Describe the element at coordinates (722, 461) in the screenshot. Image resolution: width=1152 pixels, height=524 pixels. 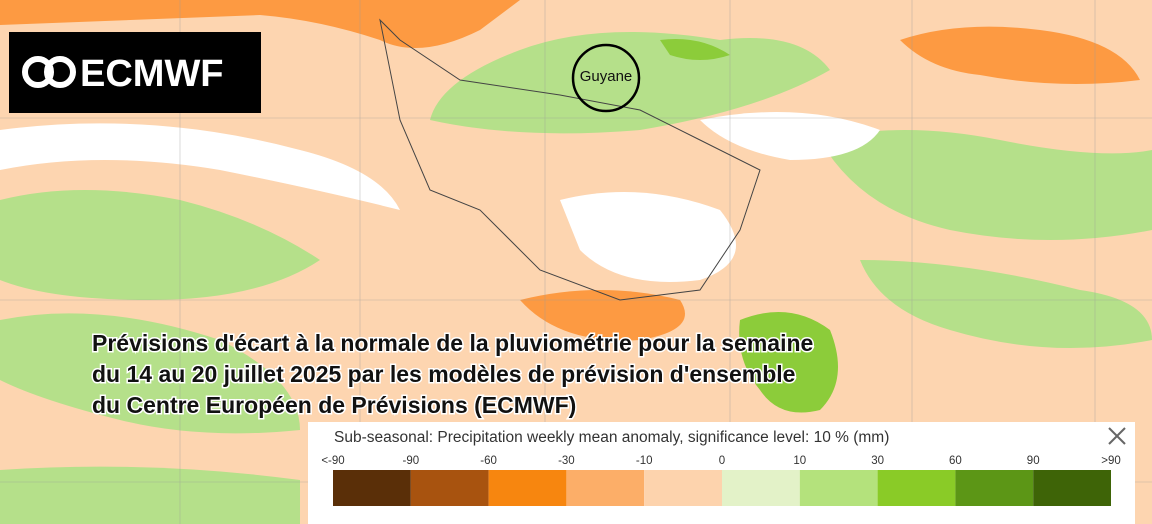
I see `legend-label: 0` at that location.